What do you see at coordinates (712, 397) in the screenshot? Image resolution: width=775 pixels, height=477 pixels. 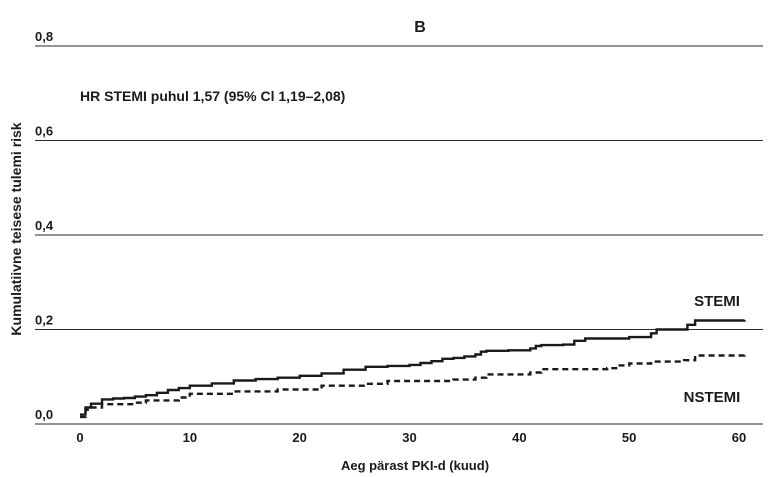 I see `series-label-nstemi: NSTEMI` at bounding box center [712, 397].